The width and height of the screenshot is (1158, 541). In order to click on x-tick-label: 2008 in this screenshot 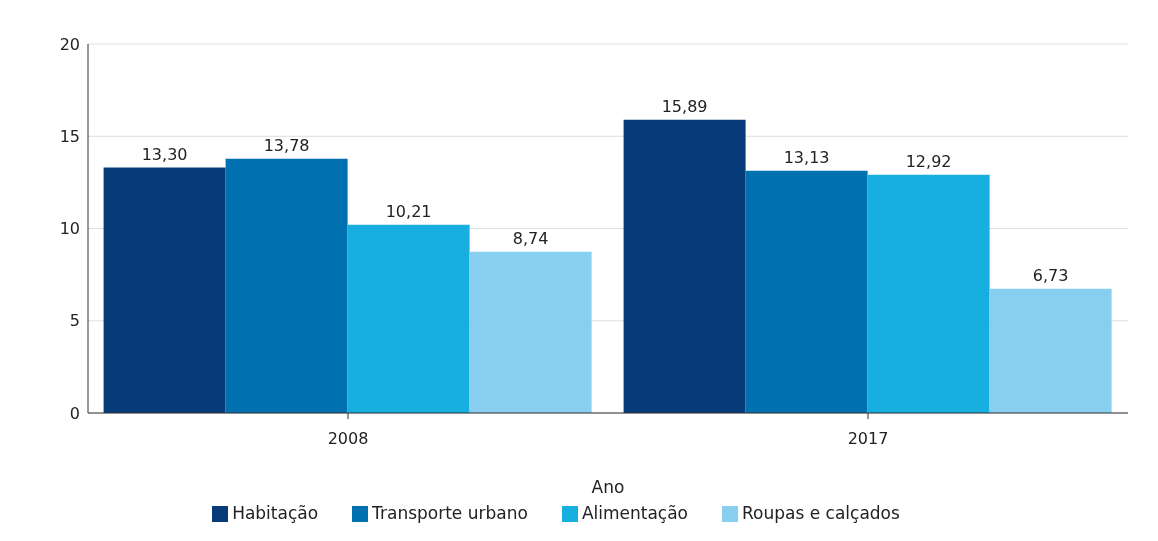, I will do `click(348, 439)`.